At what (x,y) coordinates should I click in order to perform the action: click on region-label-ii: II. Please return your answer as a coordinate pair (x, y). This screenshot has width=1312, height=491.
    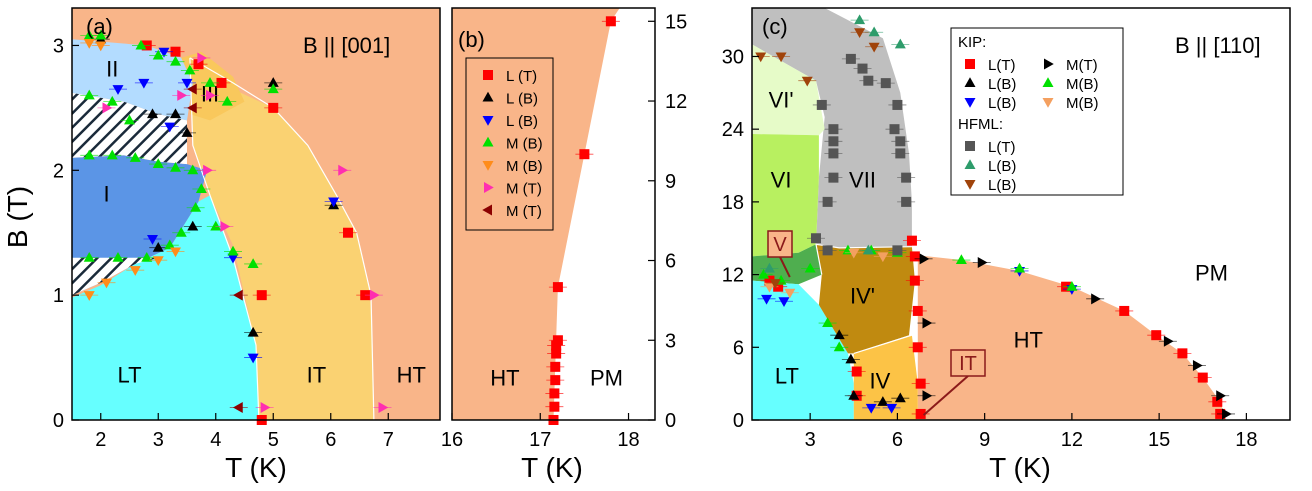
    Looking at the image, I should click on (112, 69).